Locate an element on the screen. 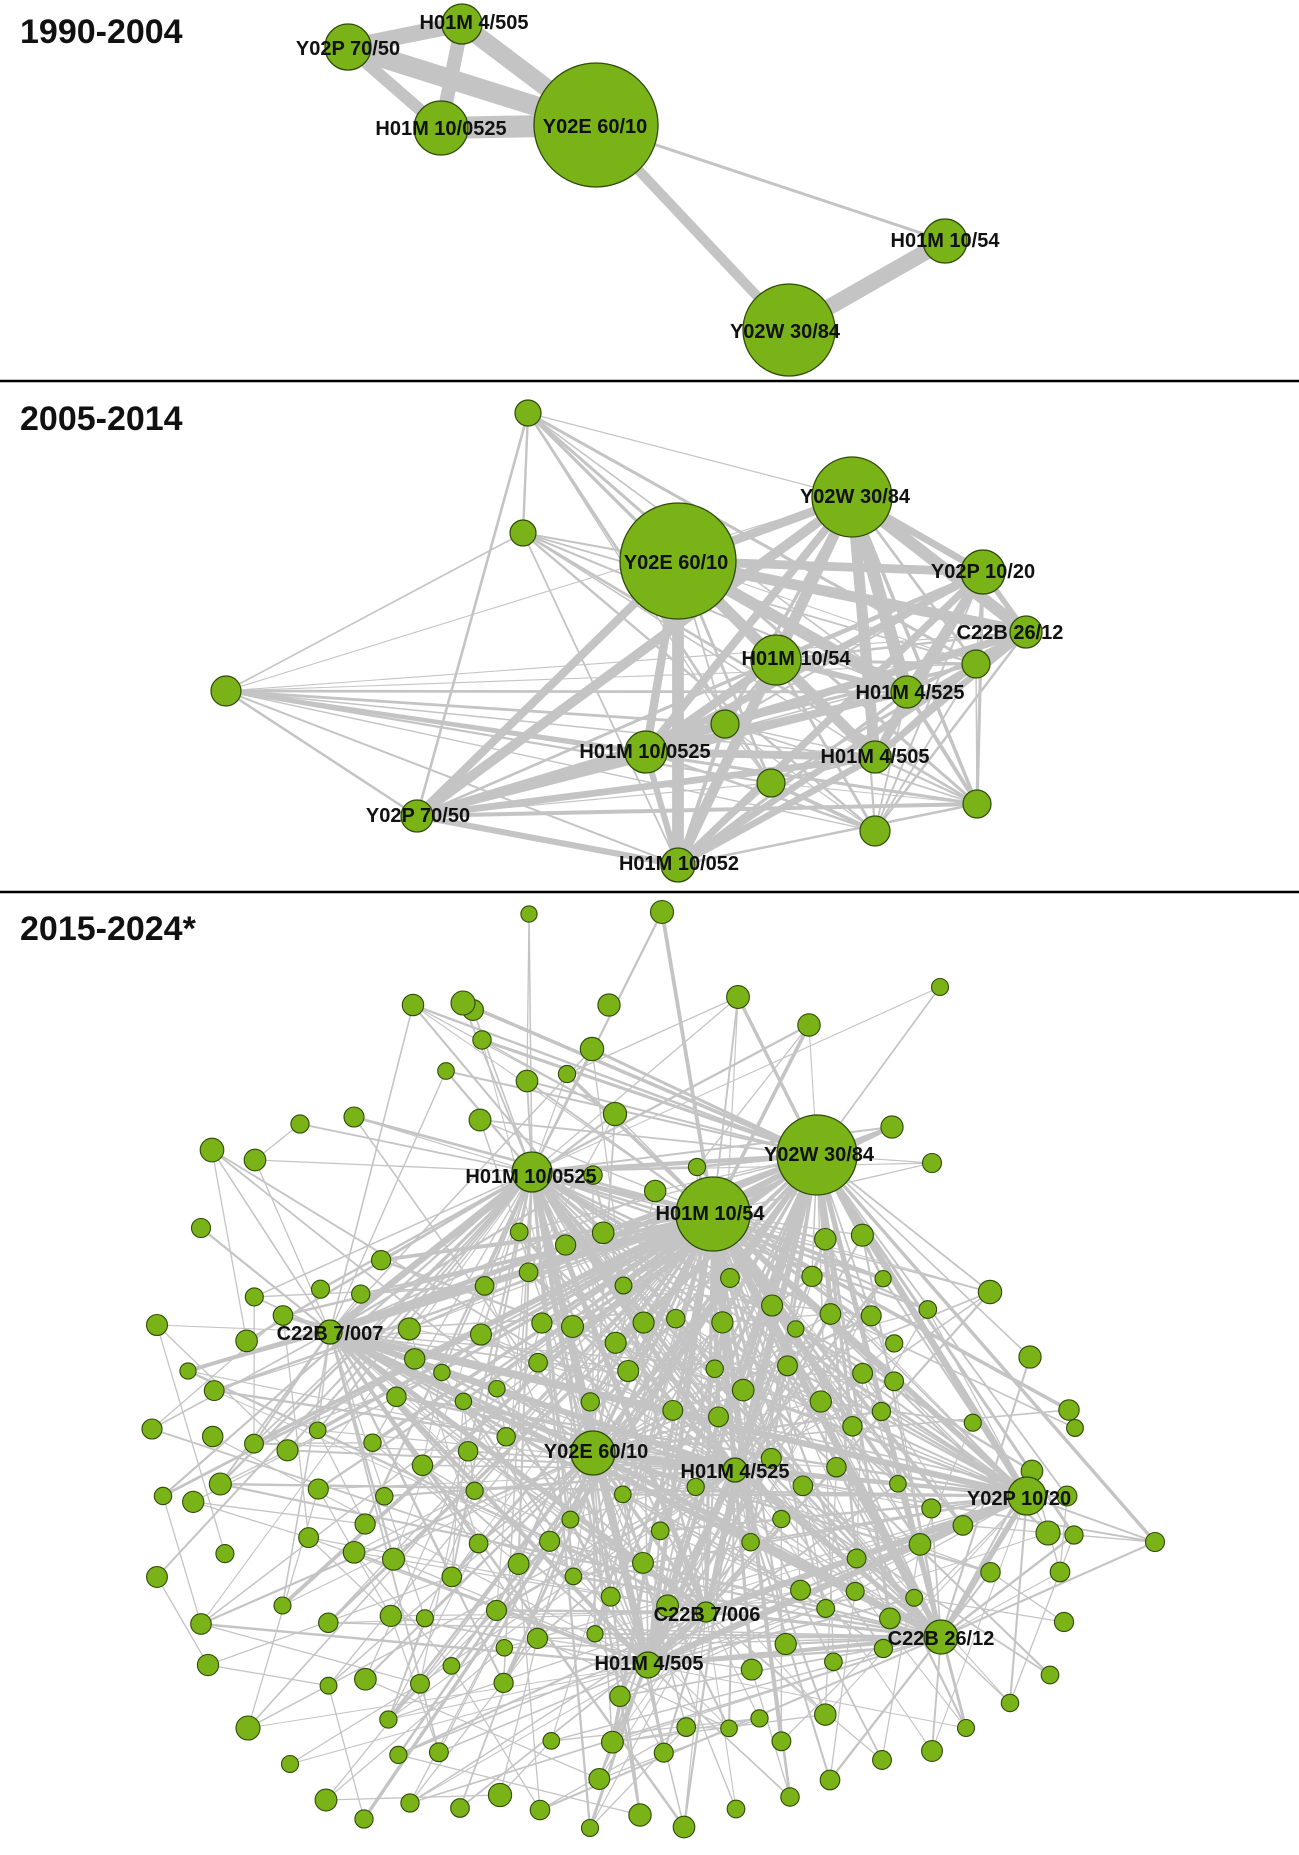 The width and height of the screenshot is (1299, 1855). edge-p3-y02w3084-p3-h01m10525 is located at coordinates (674, 1163).